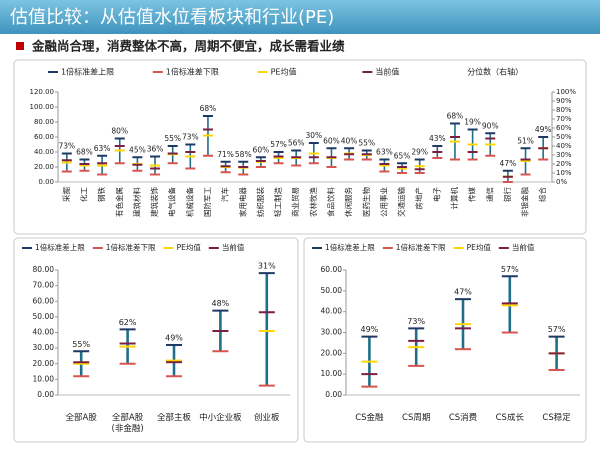 Image resolution: width=600 pixels, height=450 pixels. Describe the element at coordinates (384, 152) in the screenshot. I see `percentile-label: 63%` at that location.